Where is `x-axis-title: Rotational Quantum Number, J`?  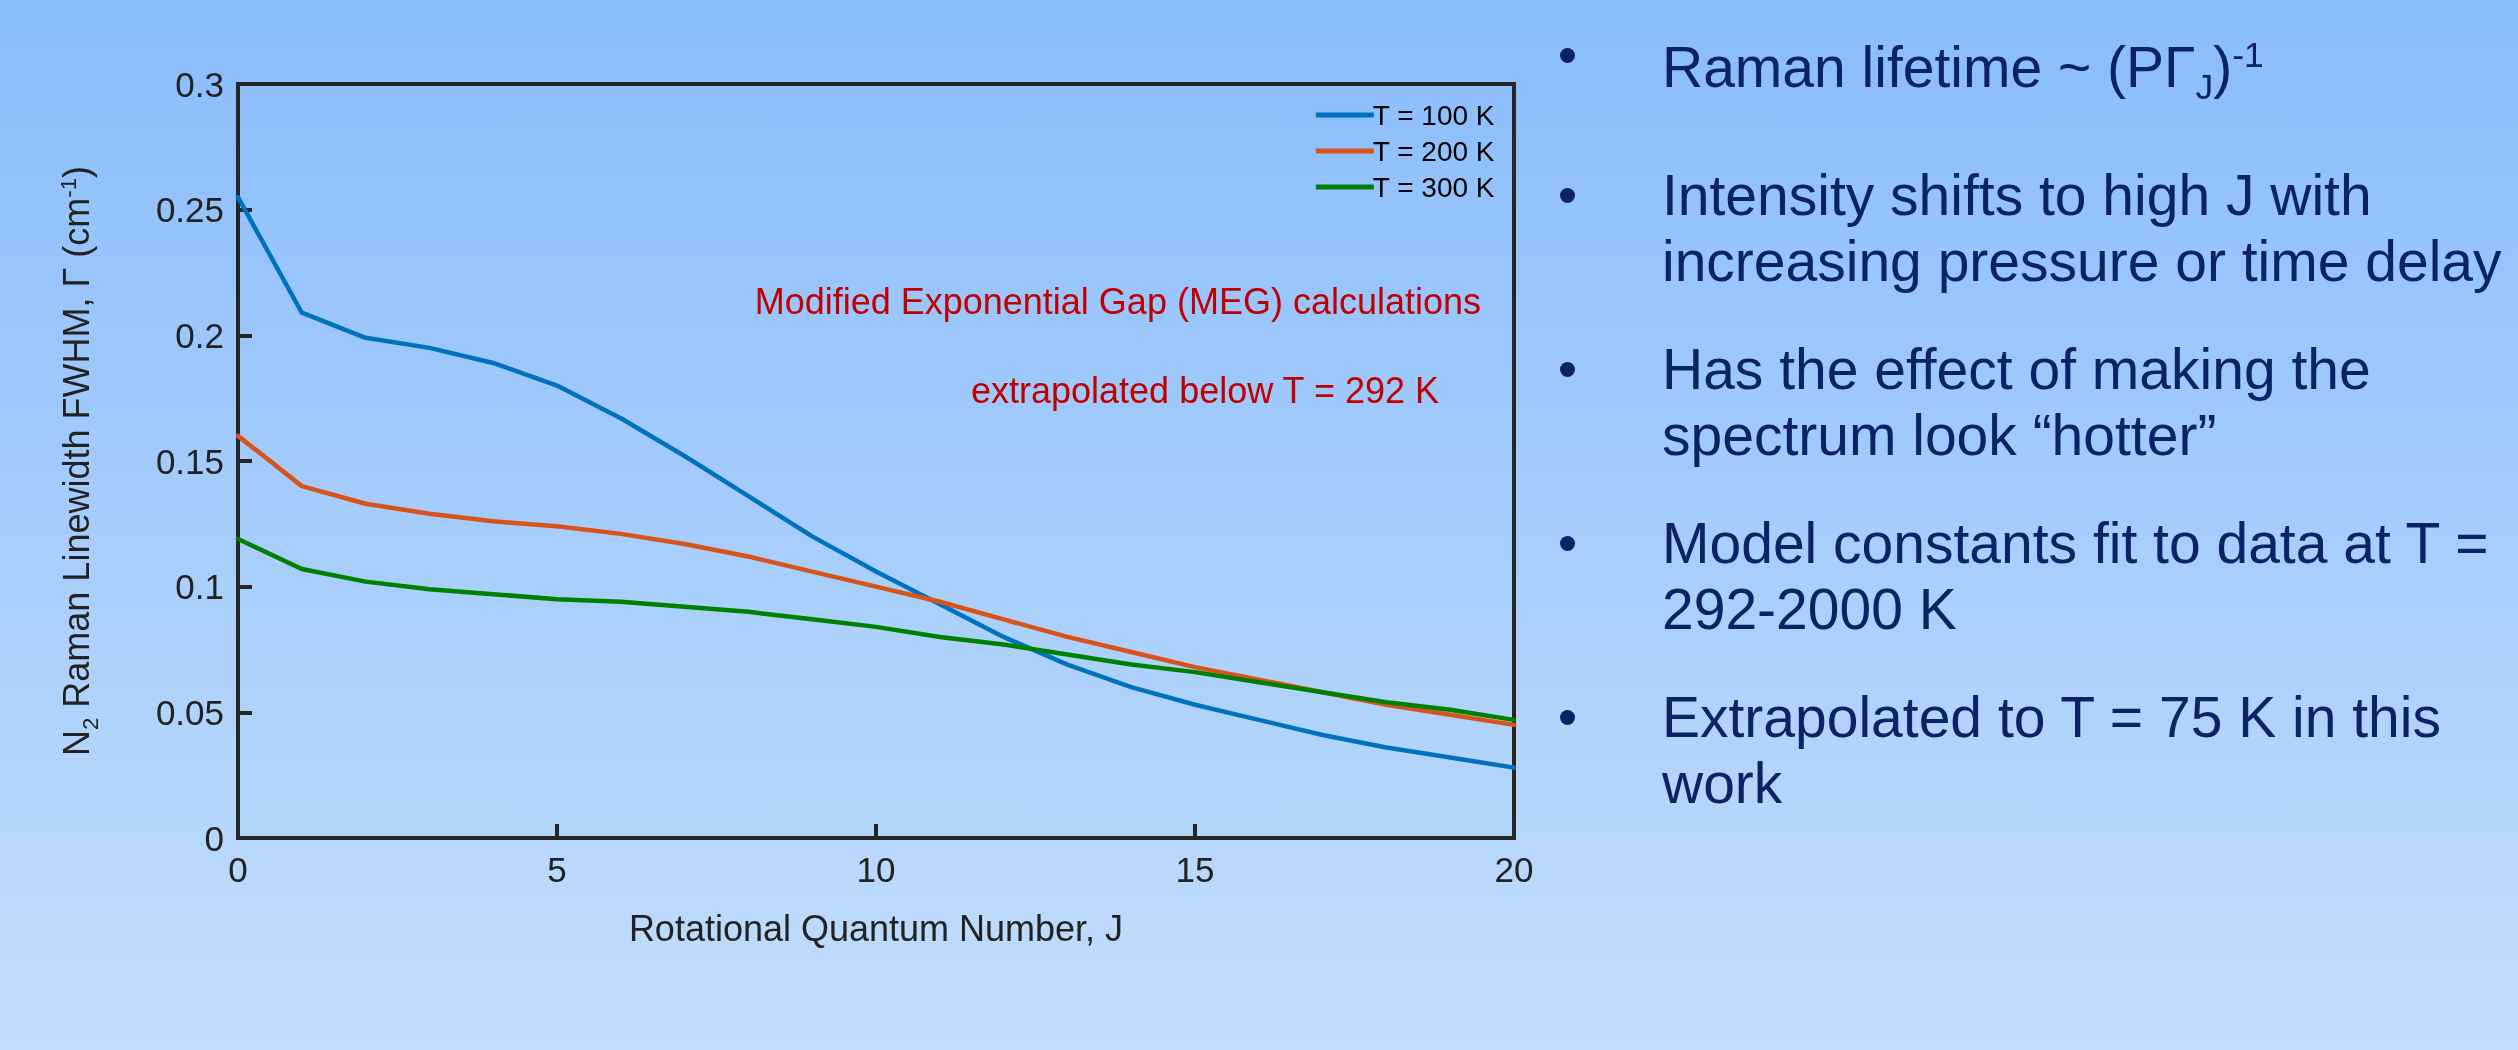 x-axis-title: Rotational Quantum Number, J is located at coordinates (876, 928).